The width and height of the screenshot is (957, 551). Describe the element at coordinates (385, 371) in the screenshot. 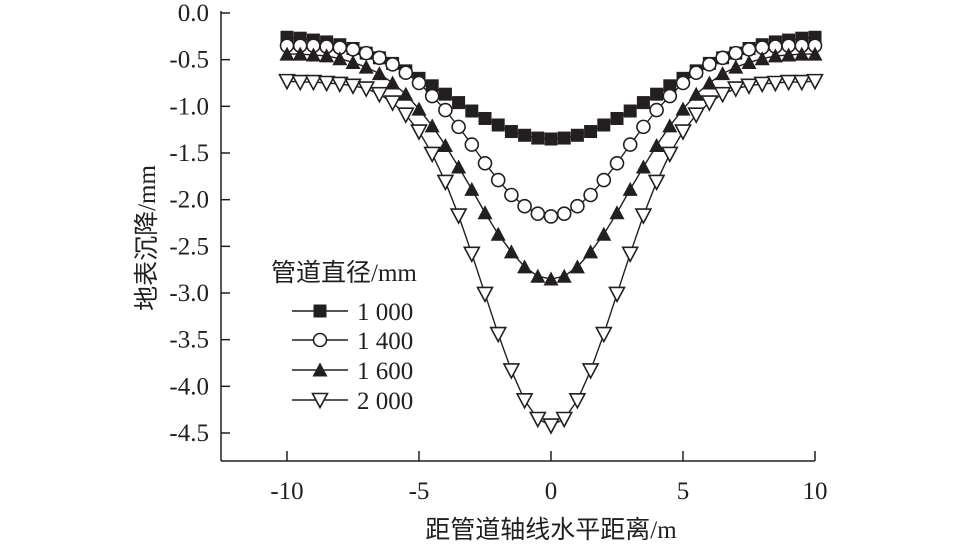

I see `legend-label: 1 600` at that location.